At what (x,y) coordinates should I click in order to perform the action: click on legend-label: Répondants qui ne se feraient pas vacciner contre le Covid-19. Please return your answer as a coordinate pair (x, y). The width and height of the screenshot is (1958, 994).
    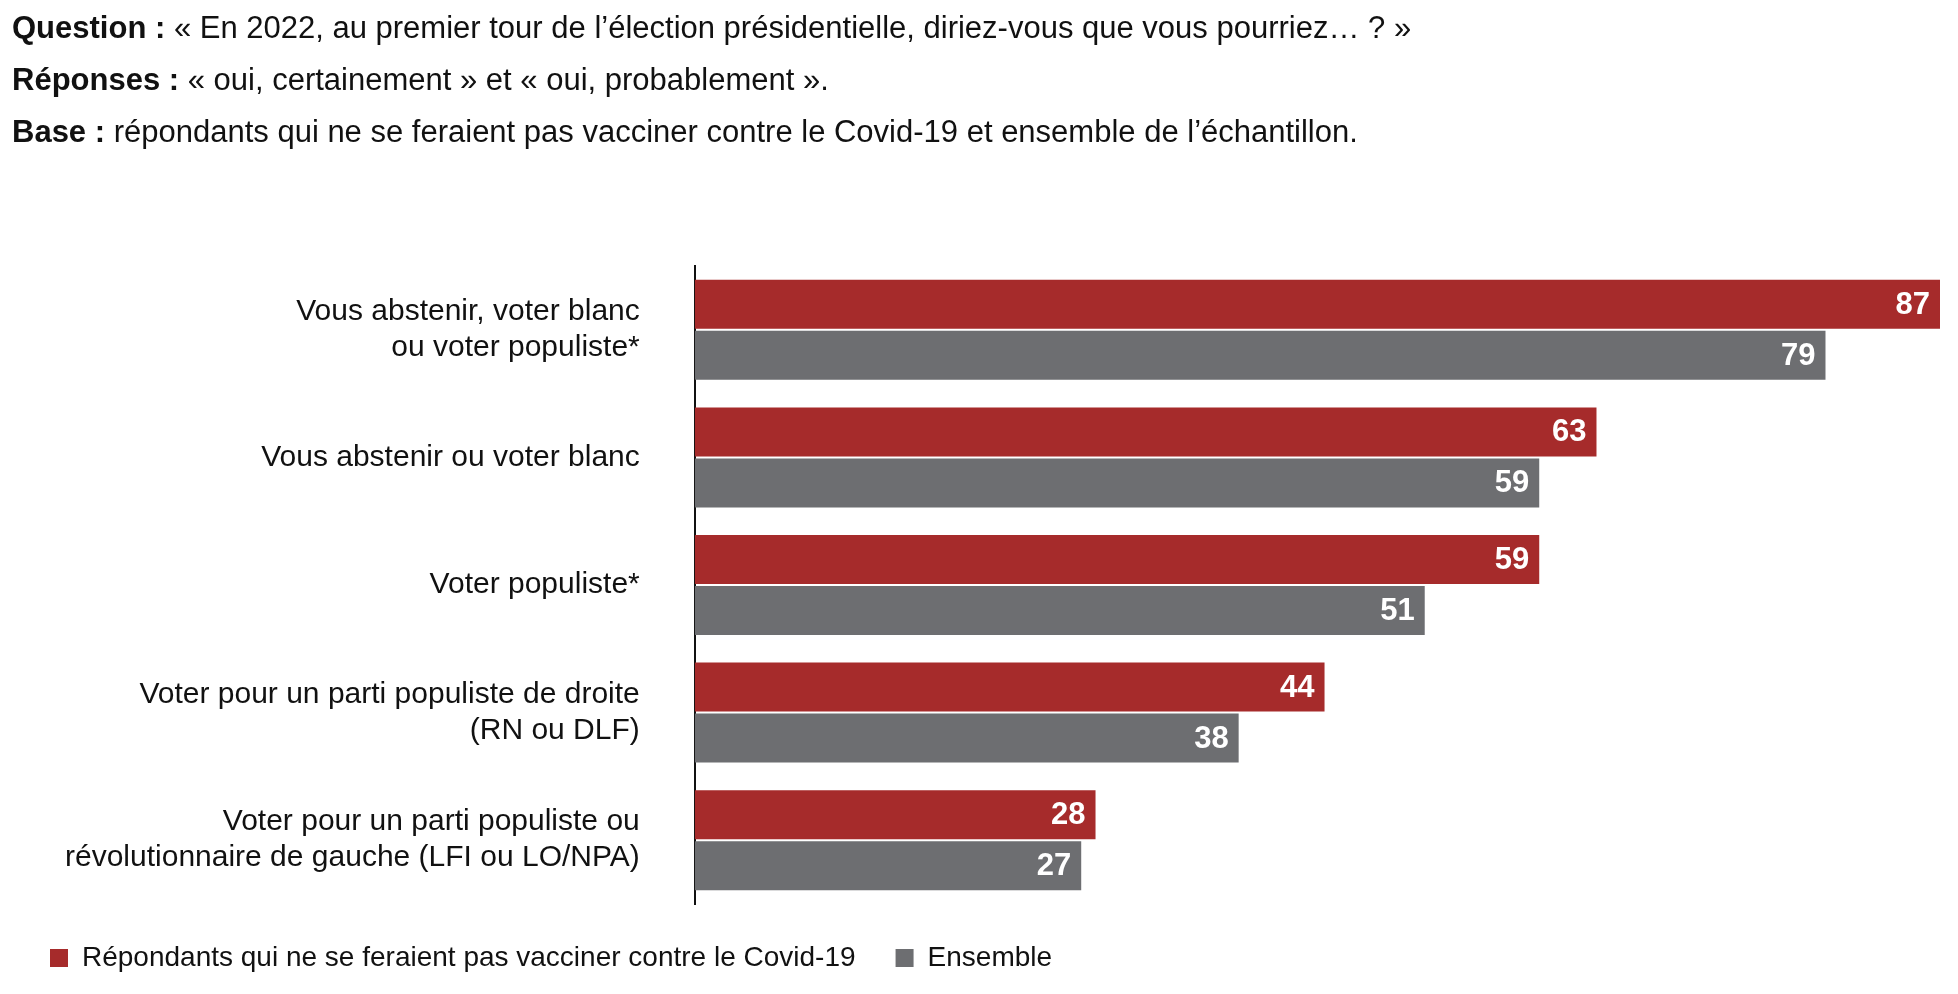
    Looking at the image, I should click on (469, 956).